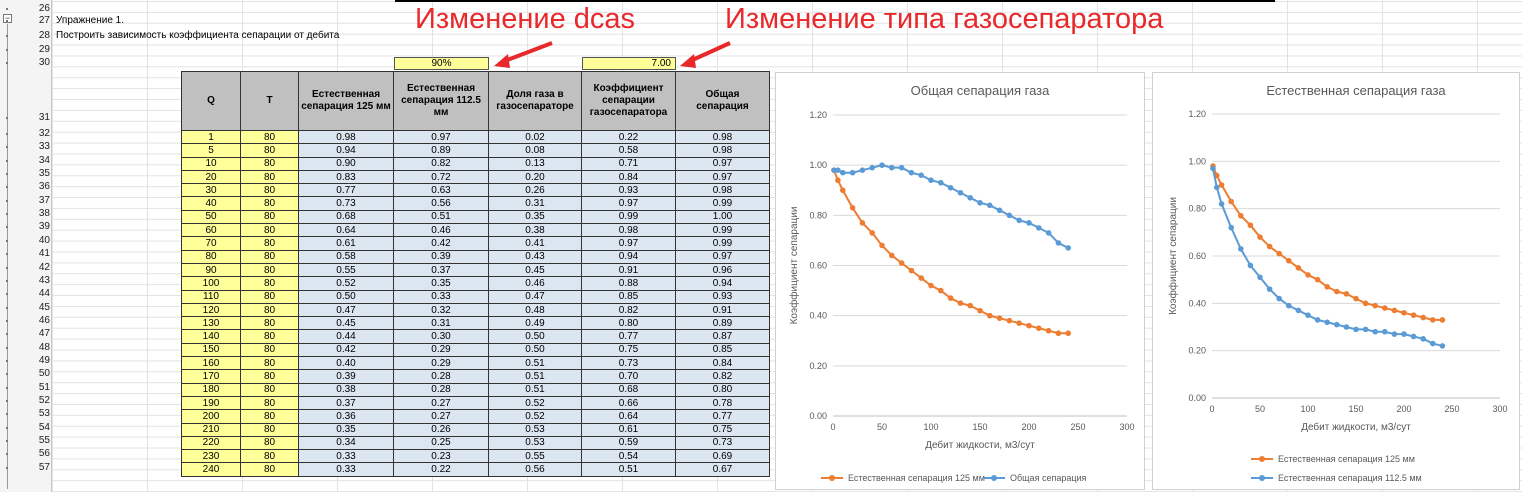 Image resolution: width=1522 pixels, height=494 pixels. I want to click on cell-separator-coef: 0.66, so click(628, 403).